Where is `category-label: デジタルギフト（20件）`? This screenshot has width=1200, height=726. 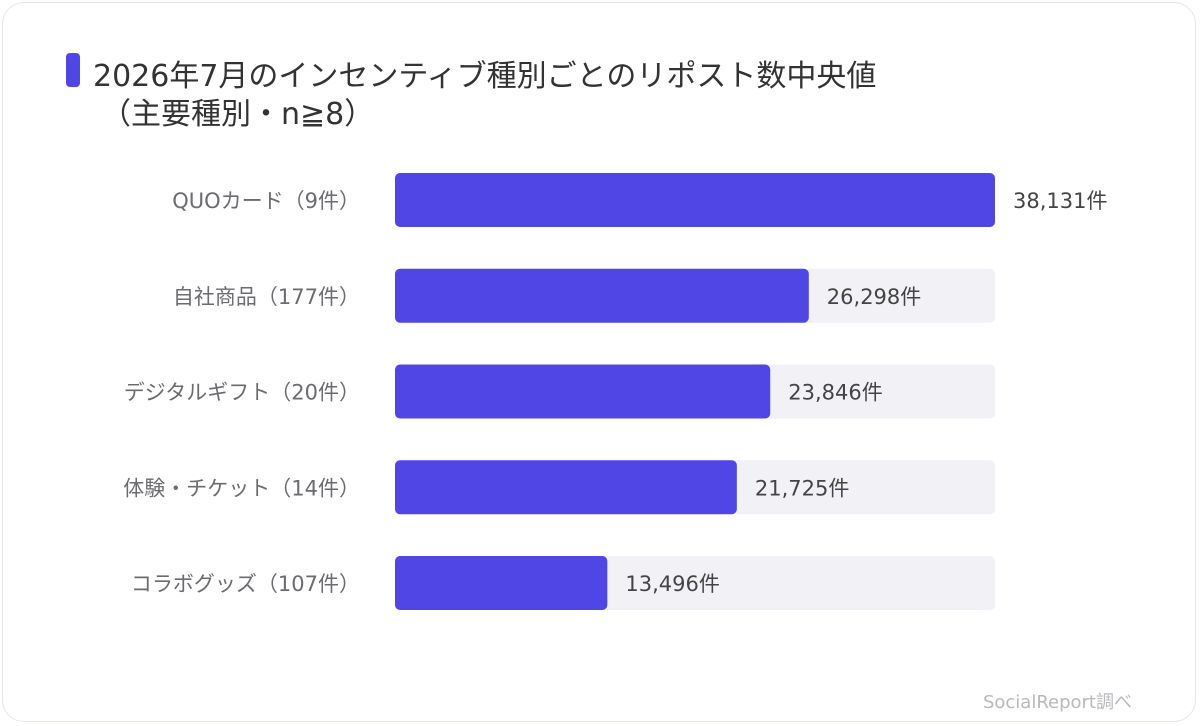 category-label: デジタルギフト（20件） is located at coordinates (242, 393).